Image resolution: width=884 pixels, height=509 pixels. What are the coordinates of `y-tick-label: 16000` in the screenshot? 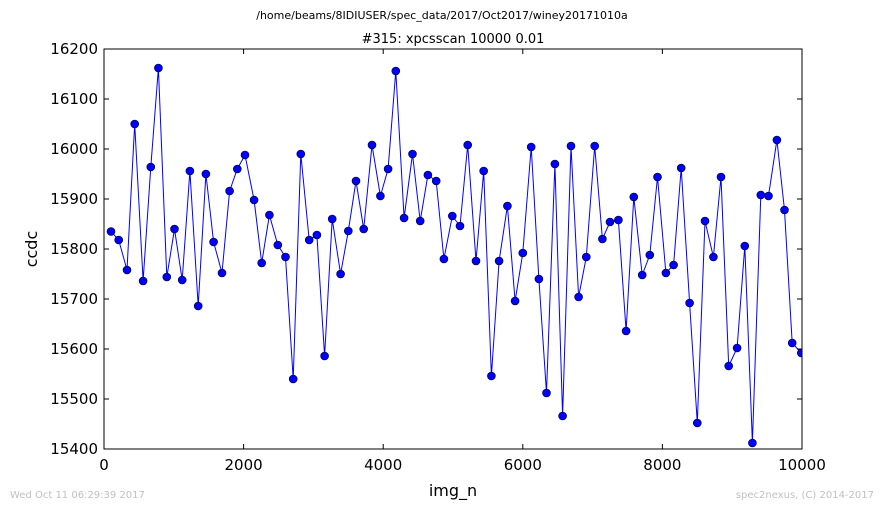 It's located at (74, 149).